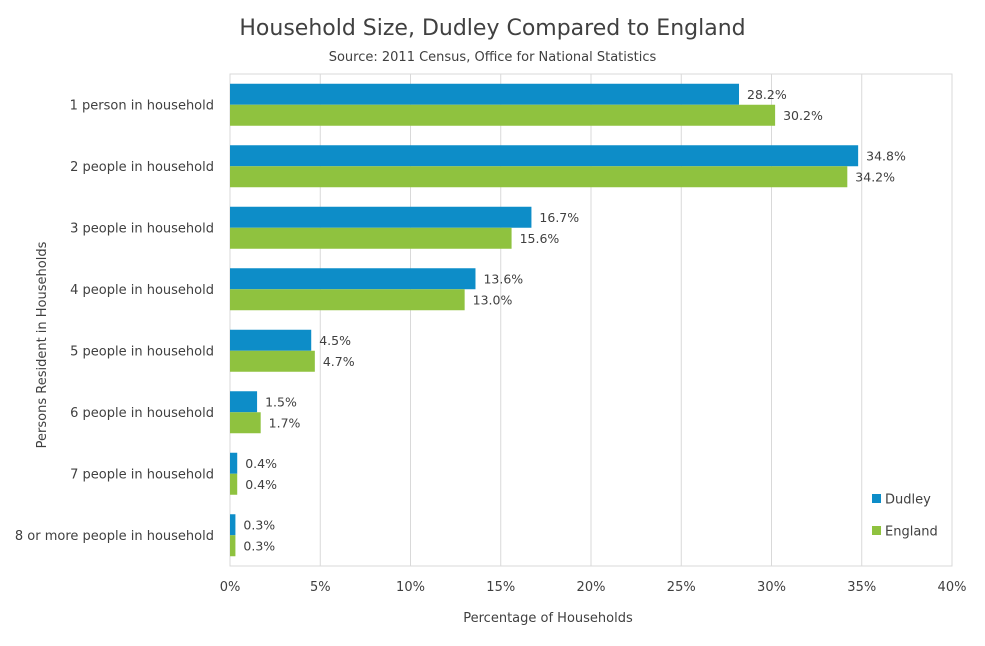 Image resolution: width=985 pixels, height=646 pixels. Describe the element at coordinates (142, 351) in the screenshot. I see `category-label: 5 people in household` at that location.